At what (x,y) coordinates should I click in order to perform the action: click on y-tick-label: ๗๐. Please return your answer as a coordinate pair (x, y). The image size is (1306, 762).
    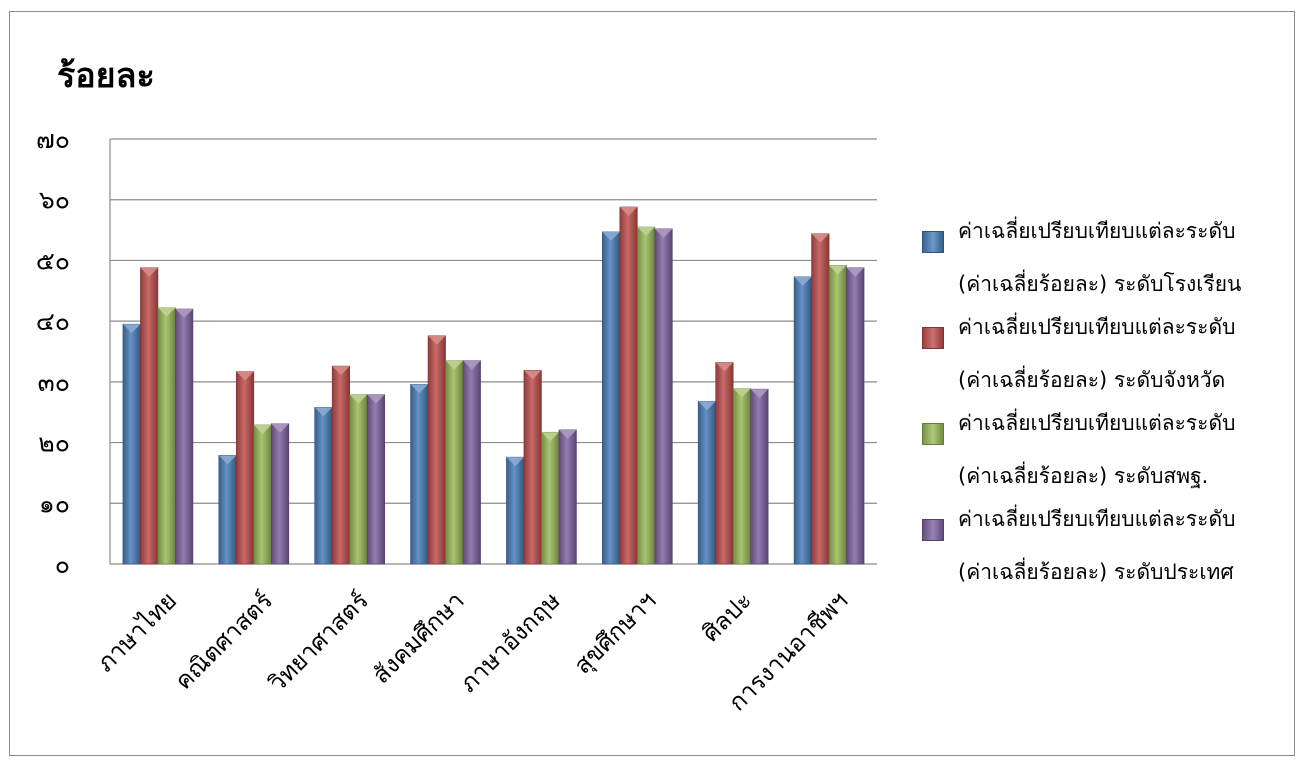
    Looking at the image, I should click on (53, 139).